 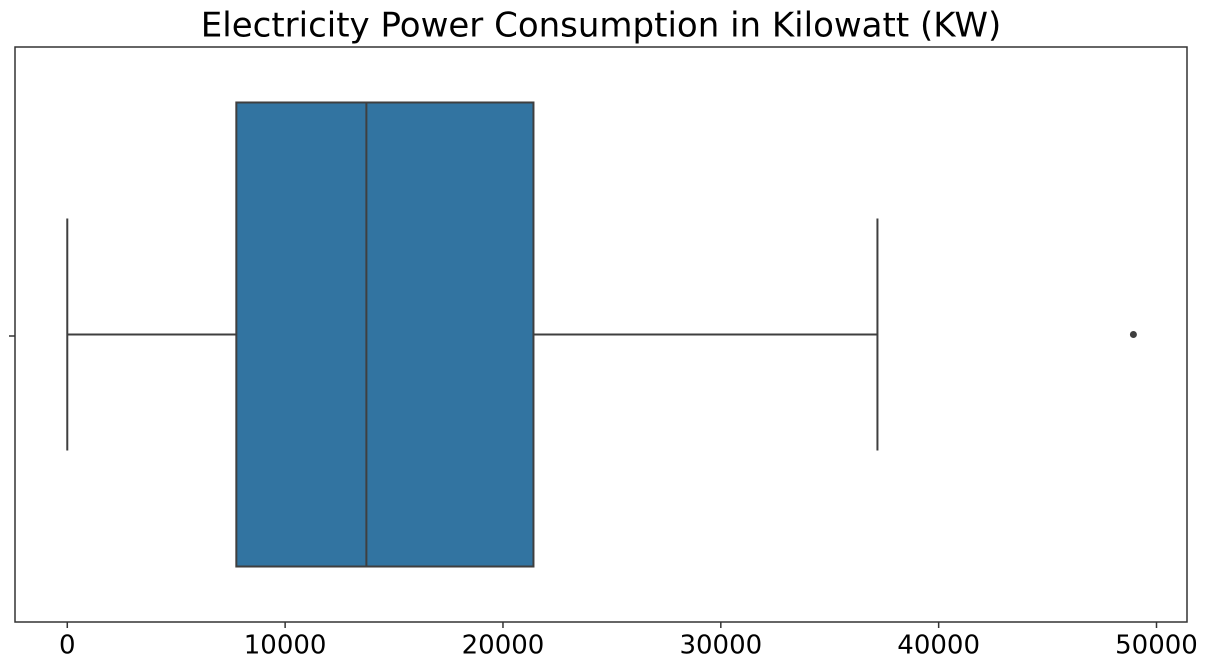 I want to click on outlier, so click(x=1133, y=334).